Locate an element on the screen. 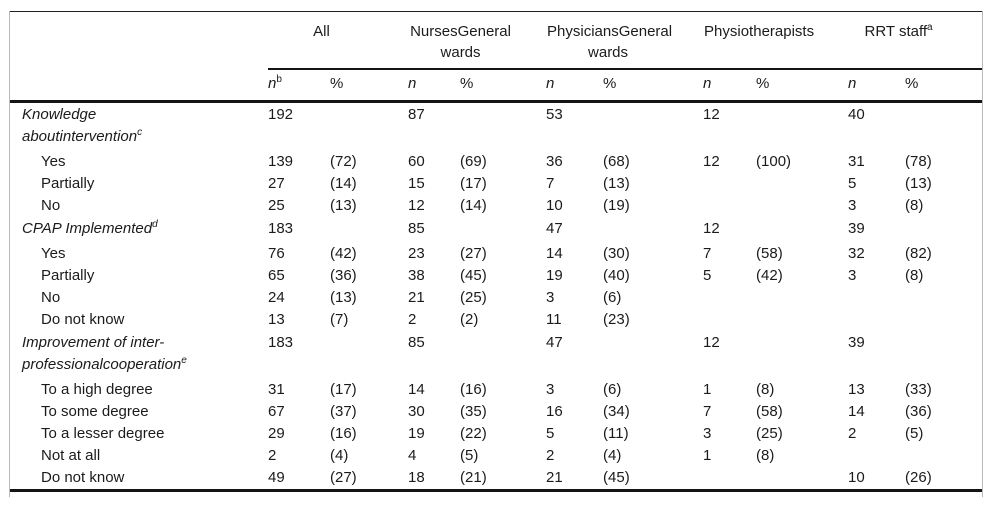 The image size is (992, 518). row-label: Knowledge aboutinterventionc is located at coordinates (139, 127).